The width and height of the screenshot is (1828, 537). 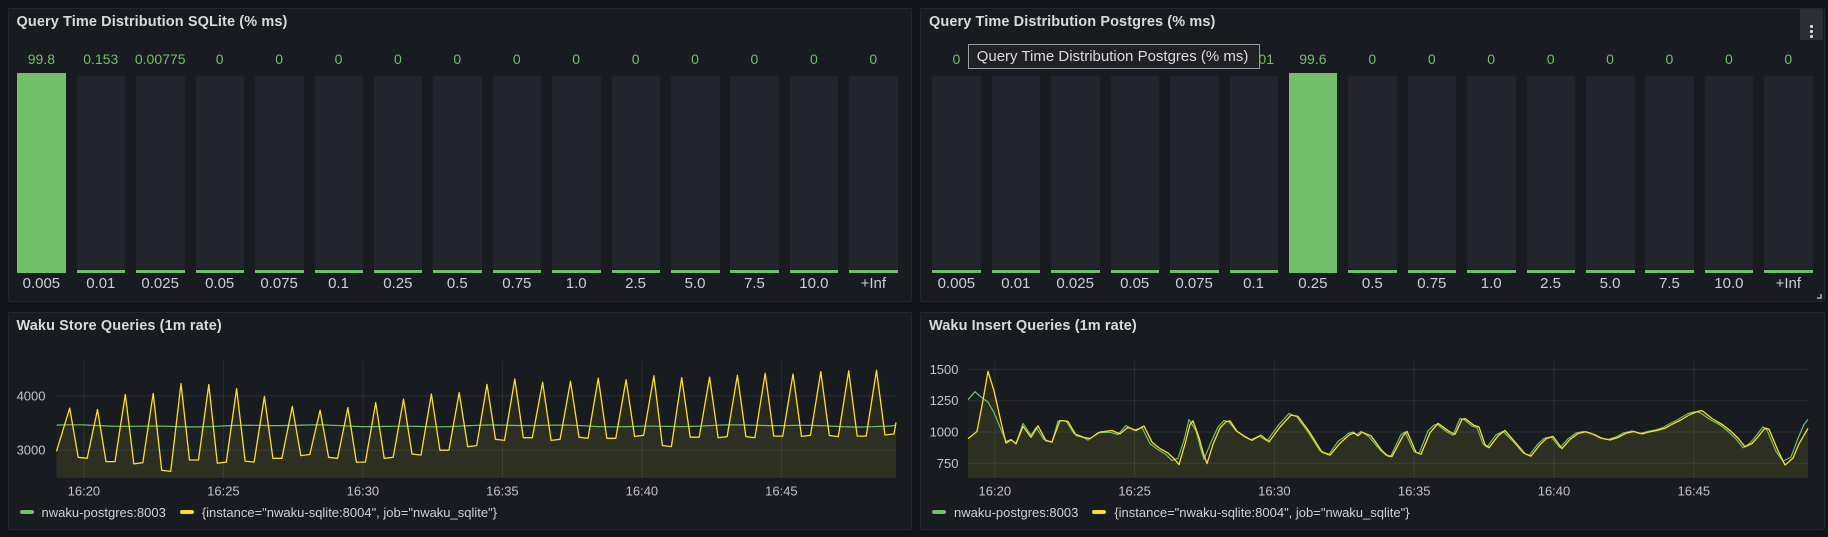 I want to click on svg-text: 1250, so click(x=944, y=400).